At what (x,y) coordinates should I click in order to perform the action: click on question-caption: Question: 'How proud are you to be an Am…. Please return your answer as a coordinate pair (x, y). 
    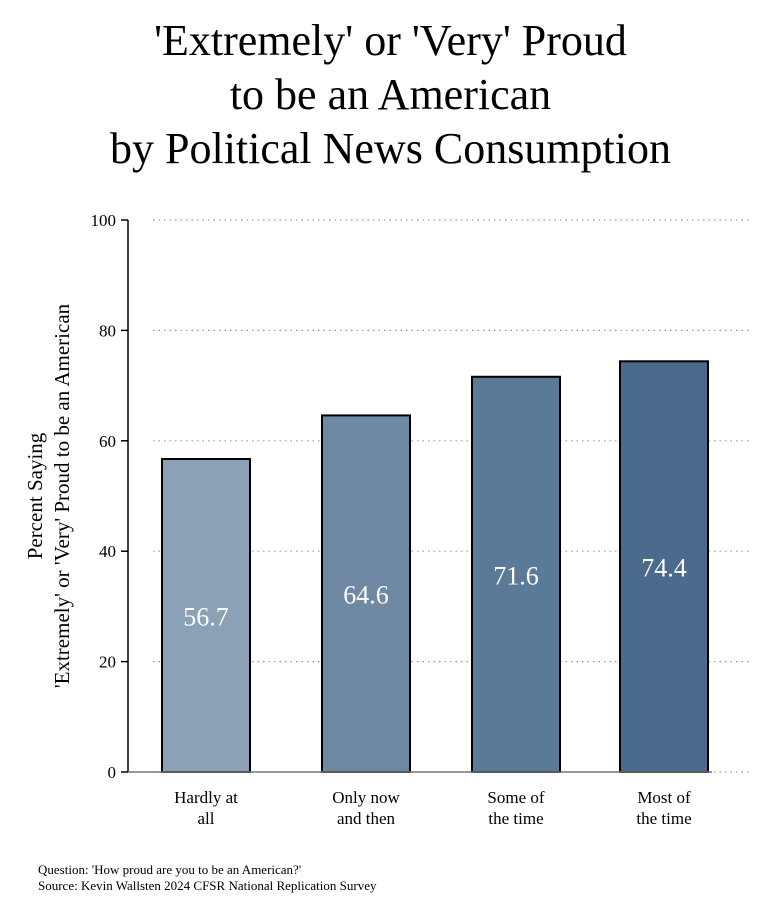
    Looking at the image, I should click on (170, 869).